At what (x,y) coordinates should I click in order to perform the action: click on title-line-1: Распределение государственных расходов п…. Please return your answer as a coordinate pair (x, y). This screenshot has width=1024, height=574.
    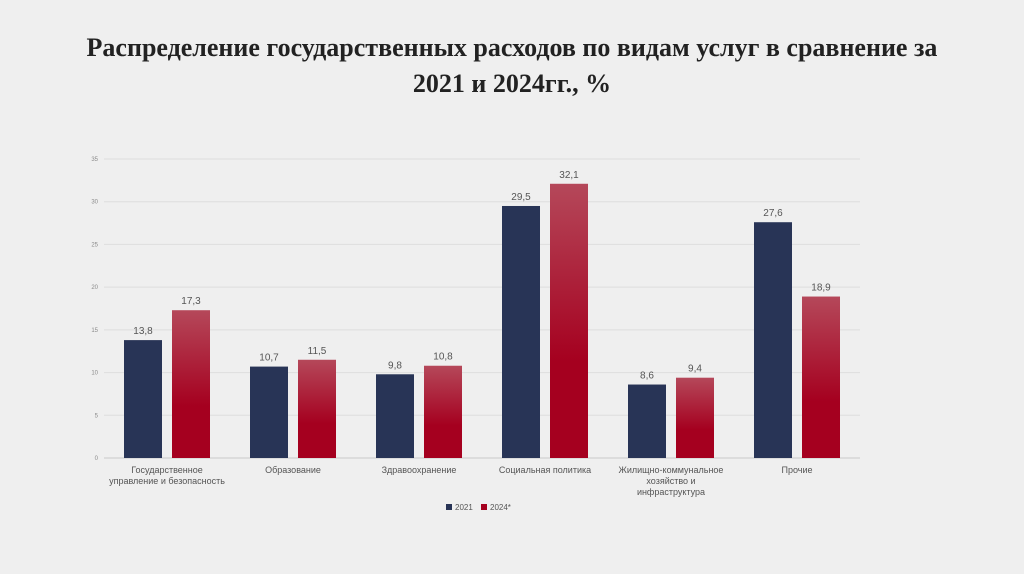
    Looking at the image, I should click on (512, 47).